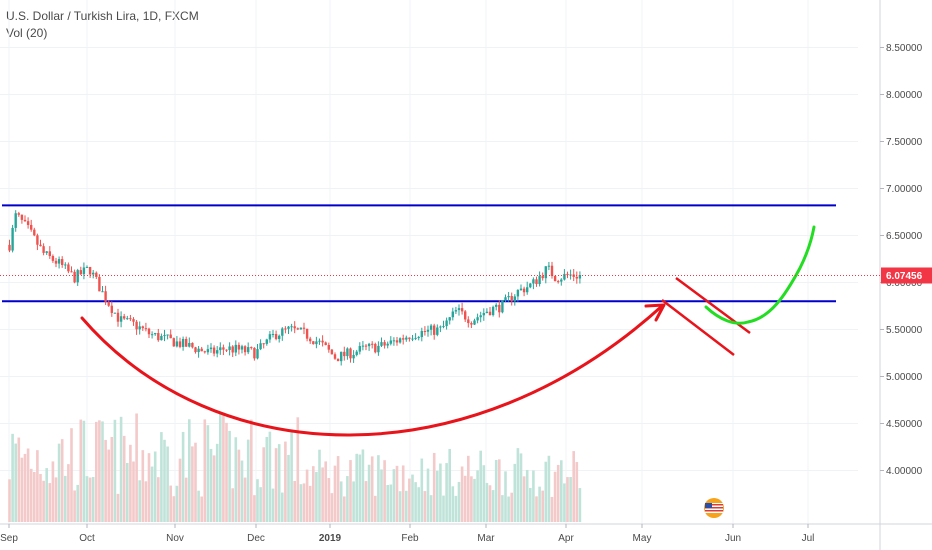  What do you see at coordinates (9, 538) in the screenshot?
I see `x-tick-label: Sep` at bounding box center [9, 538].